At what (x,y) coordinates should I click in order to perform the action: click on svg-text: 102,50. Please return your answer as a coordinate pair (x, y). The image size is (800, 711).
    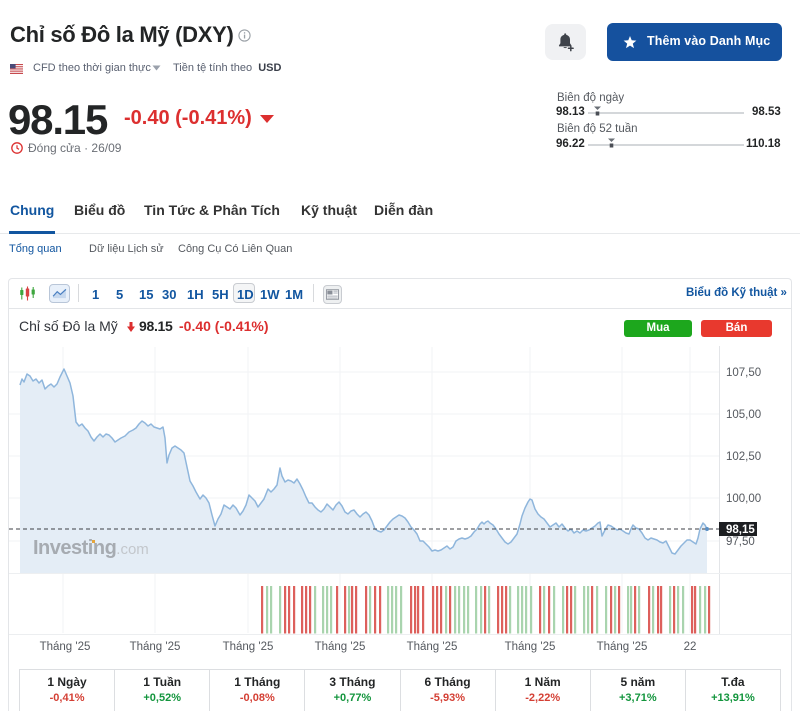
    Looking at the image, I should click on (743, 457).